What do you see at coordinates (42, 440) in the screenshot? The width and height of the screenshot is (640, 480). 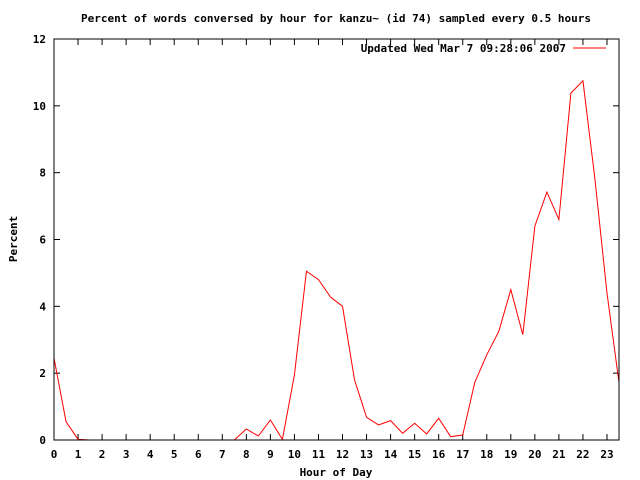 I see `y-tick-label: 0` at bounding box center [42, 440].